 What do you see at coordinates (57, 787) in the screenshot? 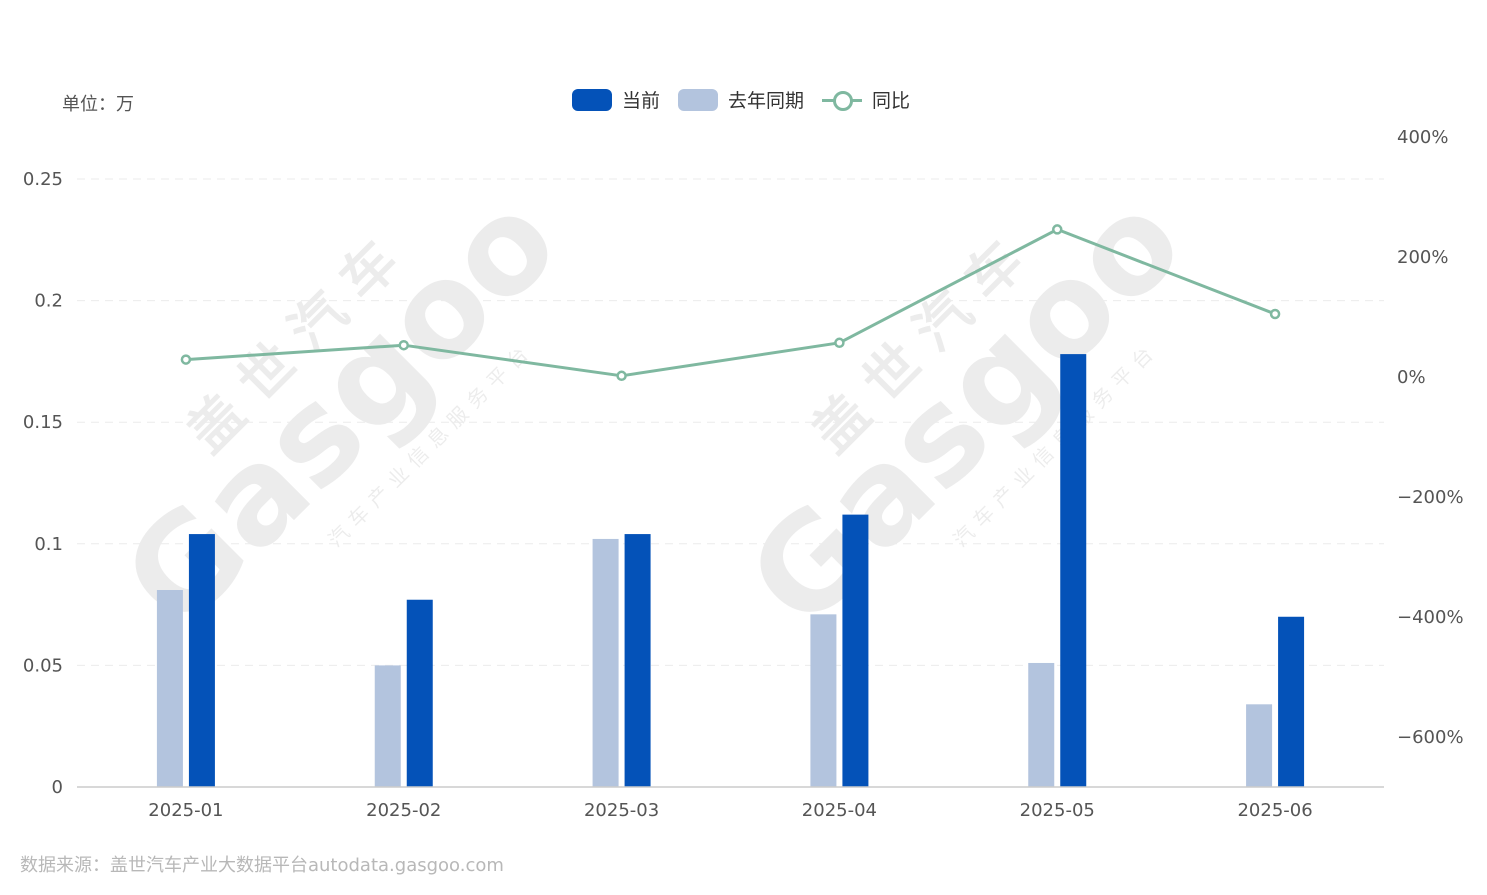
I see `y-left-tick-label: 0` at bounding box center [57, 787].